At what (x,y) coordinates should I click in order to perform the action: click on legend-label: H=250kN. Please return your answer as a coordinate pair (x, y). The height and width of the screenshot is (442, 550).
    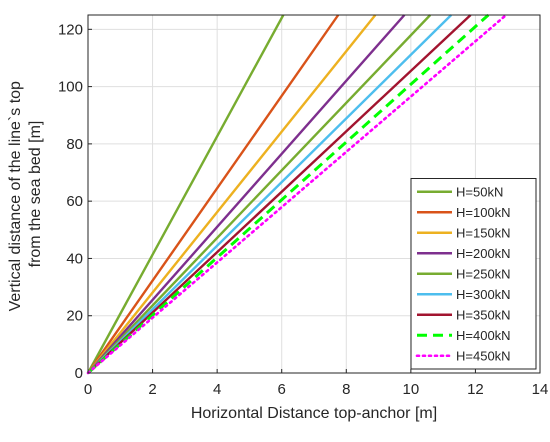
    Looking at the image, I should click on (483, 273).